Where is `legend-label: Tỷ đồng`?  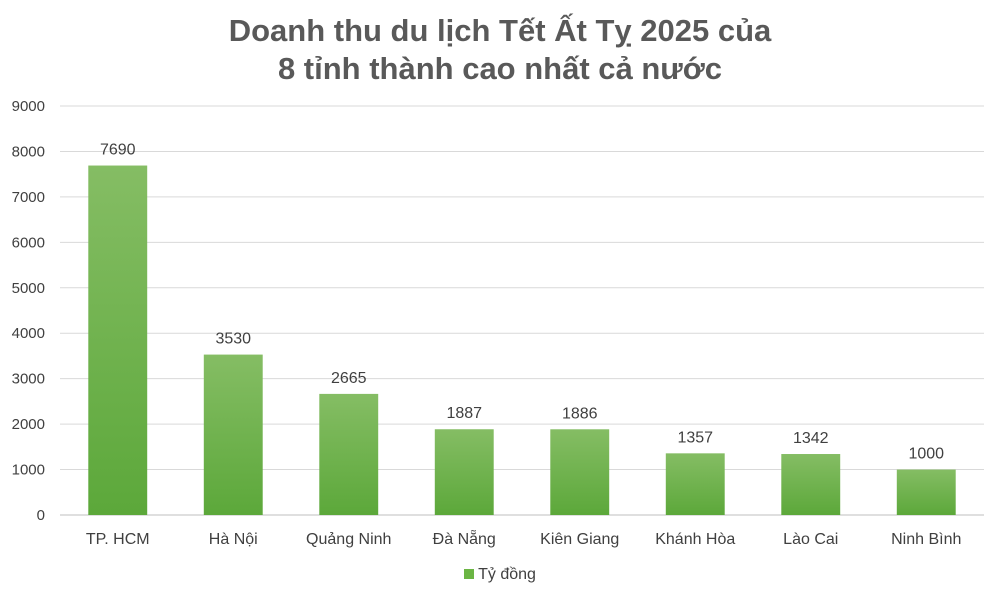 legend-label: Tỷ đồng is located at coordinates (507, 574).